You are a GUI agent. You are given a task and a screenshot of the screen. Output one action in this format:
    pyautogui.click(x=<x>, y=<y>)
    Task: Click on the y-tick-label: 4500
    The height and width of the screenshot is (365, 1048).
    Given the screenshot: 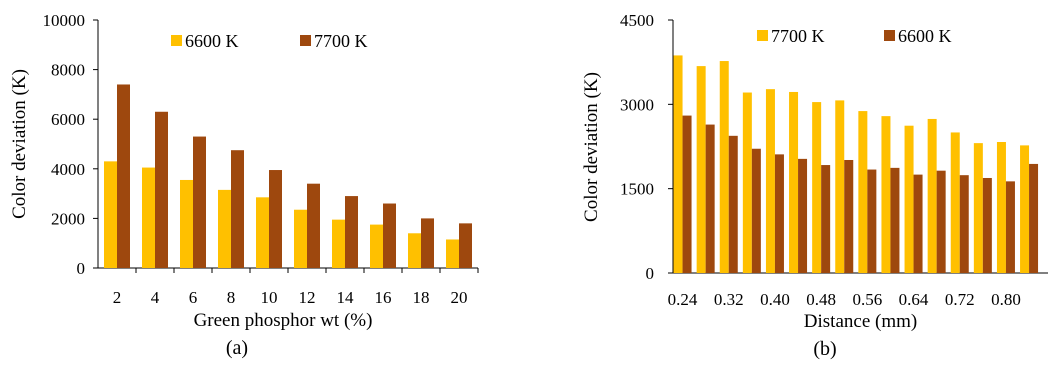 What is the action you would take?
    pyautogui.click(x=637, y=20)
    